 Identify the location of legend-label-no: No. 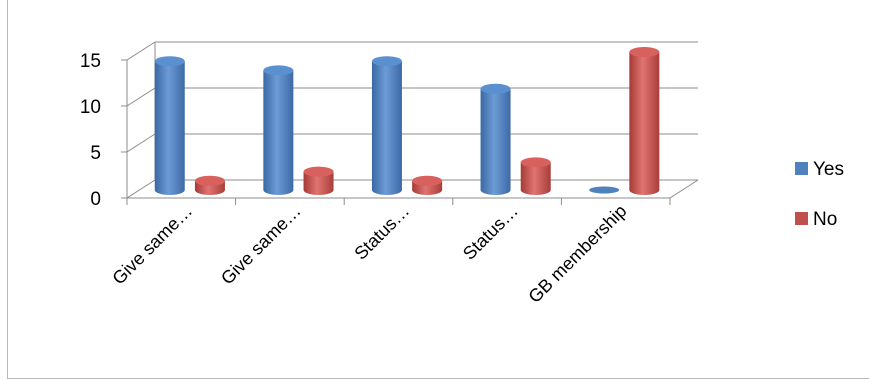
(825, 219).